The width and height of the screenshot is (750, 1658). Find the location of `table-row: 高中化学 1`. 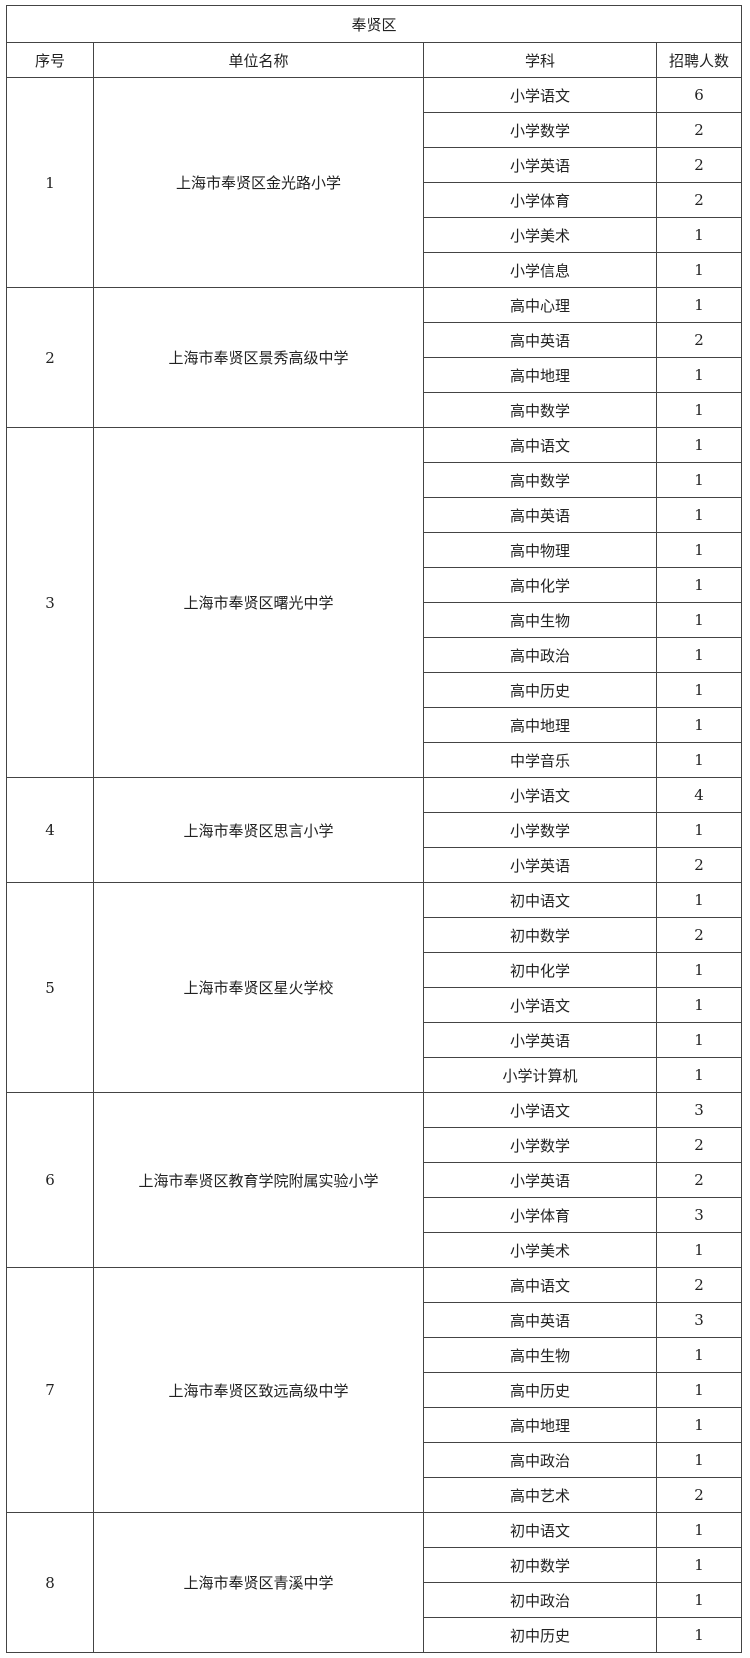

table-row: 高中化学 1 is located at coordinates (375, 585).